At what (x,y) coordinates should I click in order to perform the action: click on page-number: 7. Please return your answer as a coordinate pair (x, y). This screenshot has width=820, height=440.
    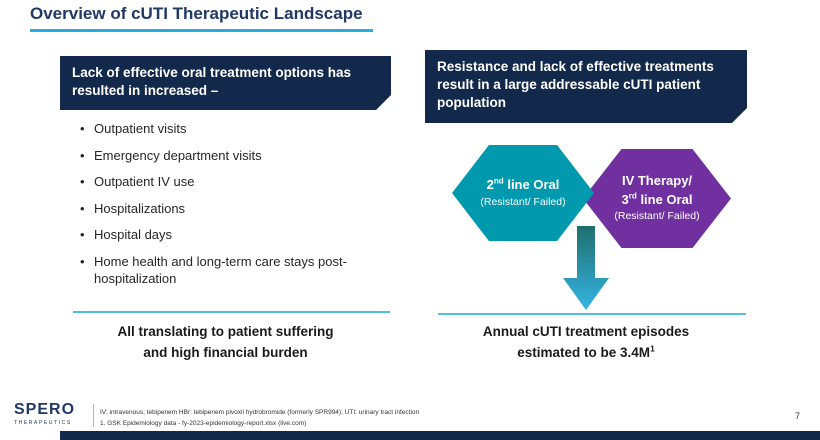
    Looking at the image, I should click on (797, 416).